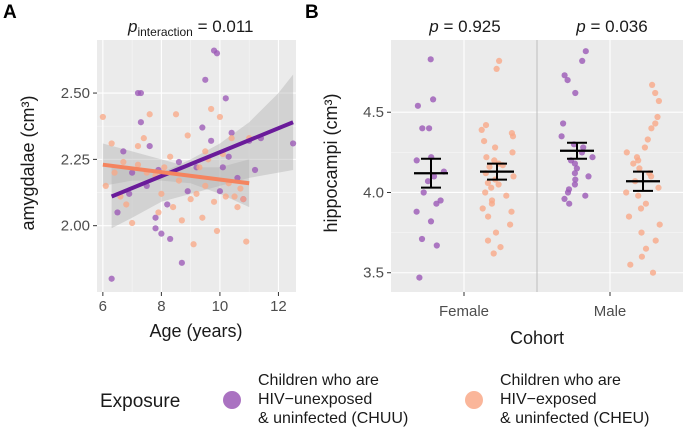 This screenshot has width=685, height=432. Describe the element at coordinates (176, 174) in the screenshot. I see `fit-line-cheu` at that location.